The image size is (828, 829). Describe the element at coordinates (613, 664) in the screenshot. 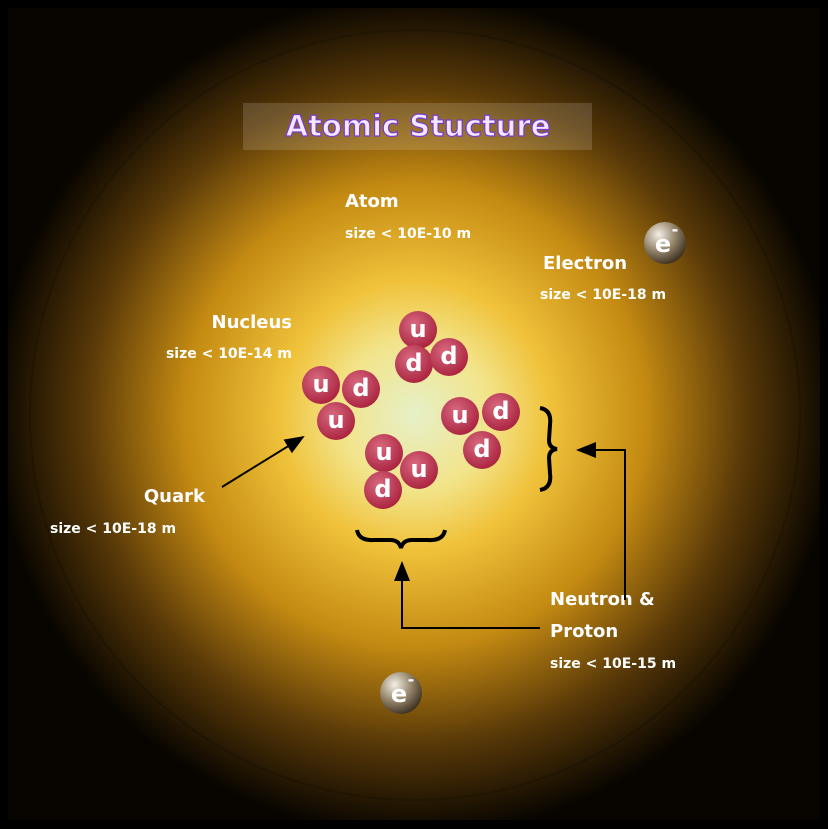

I see `neutron-proton-size: size < 10E-15 m` at that location.